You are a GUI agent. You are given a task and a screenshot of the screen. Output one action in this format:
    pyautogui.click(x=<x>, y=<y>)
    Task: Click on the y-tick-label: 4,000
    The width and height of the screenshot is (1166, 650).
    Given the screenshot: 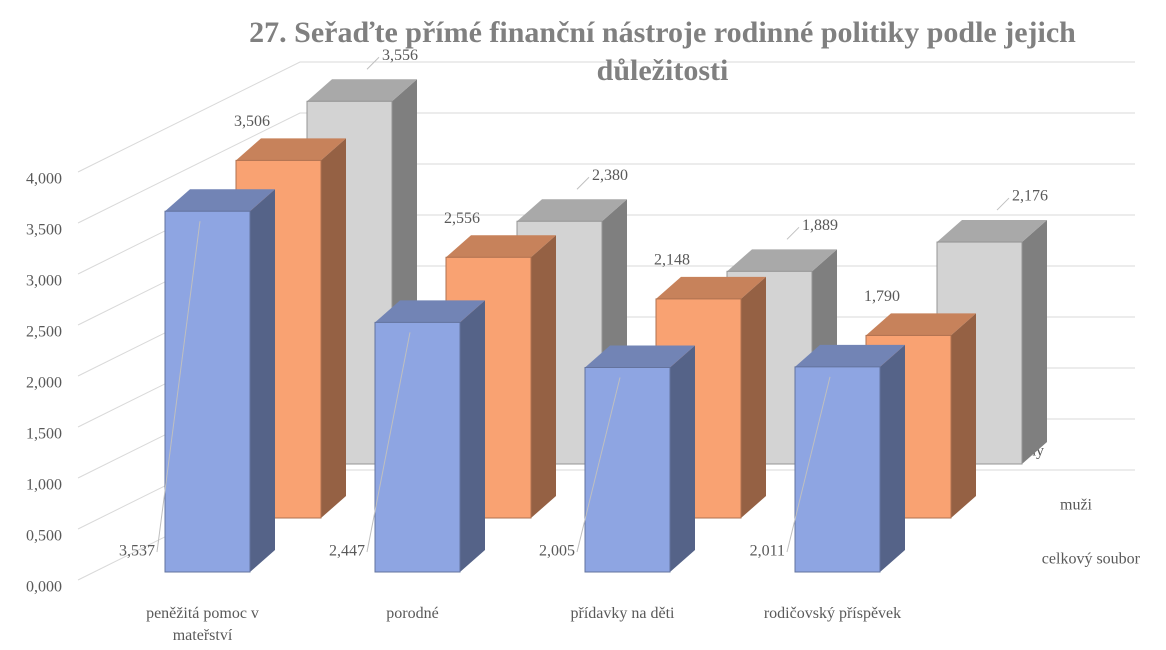 What is the action you would take?
    pyautogui.click(x=44, y=179)
    